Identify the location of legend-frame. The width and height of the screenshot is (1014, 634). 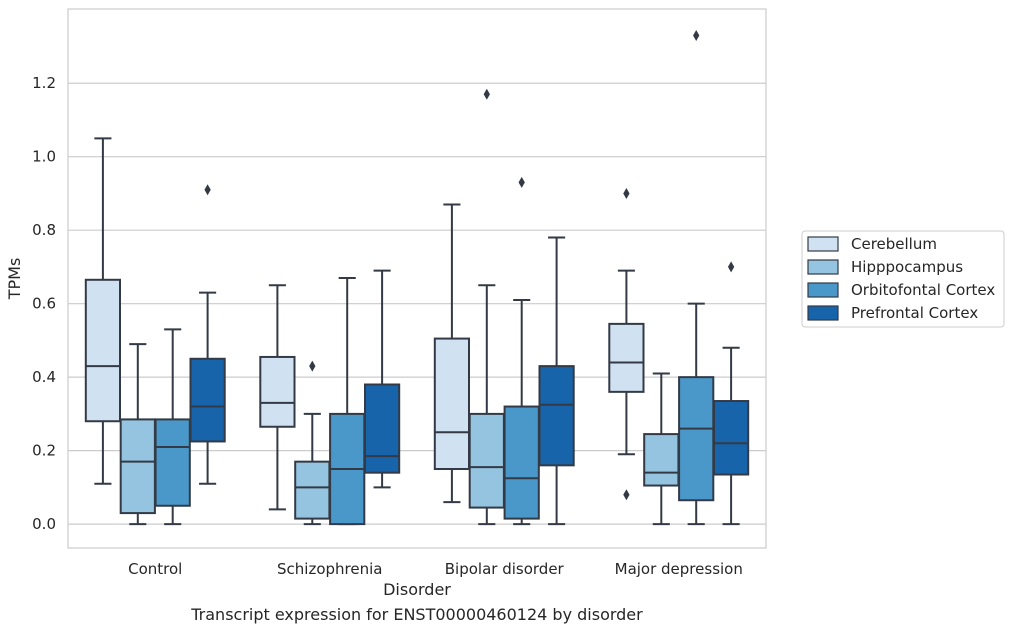
(903, 279).